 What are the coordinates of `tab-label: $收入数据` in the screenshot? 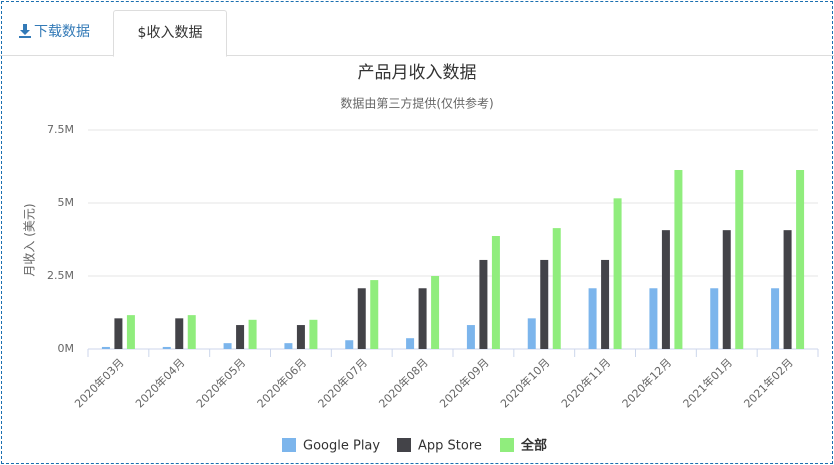 It's located at (170, 33).